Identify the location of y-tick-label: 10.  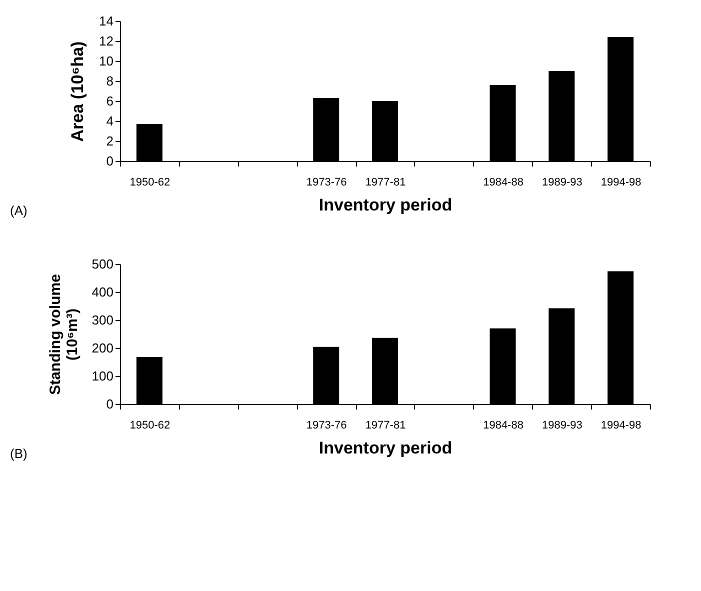
(106, 61).